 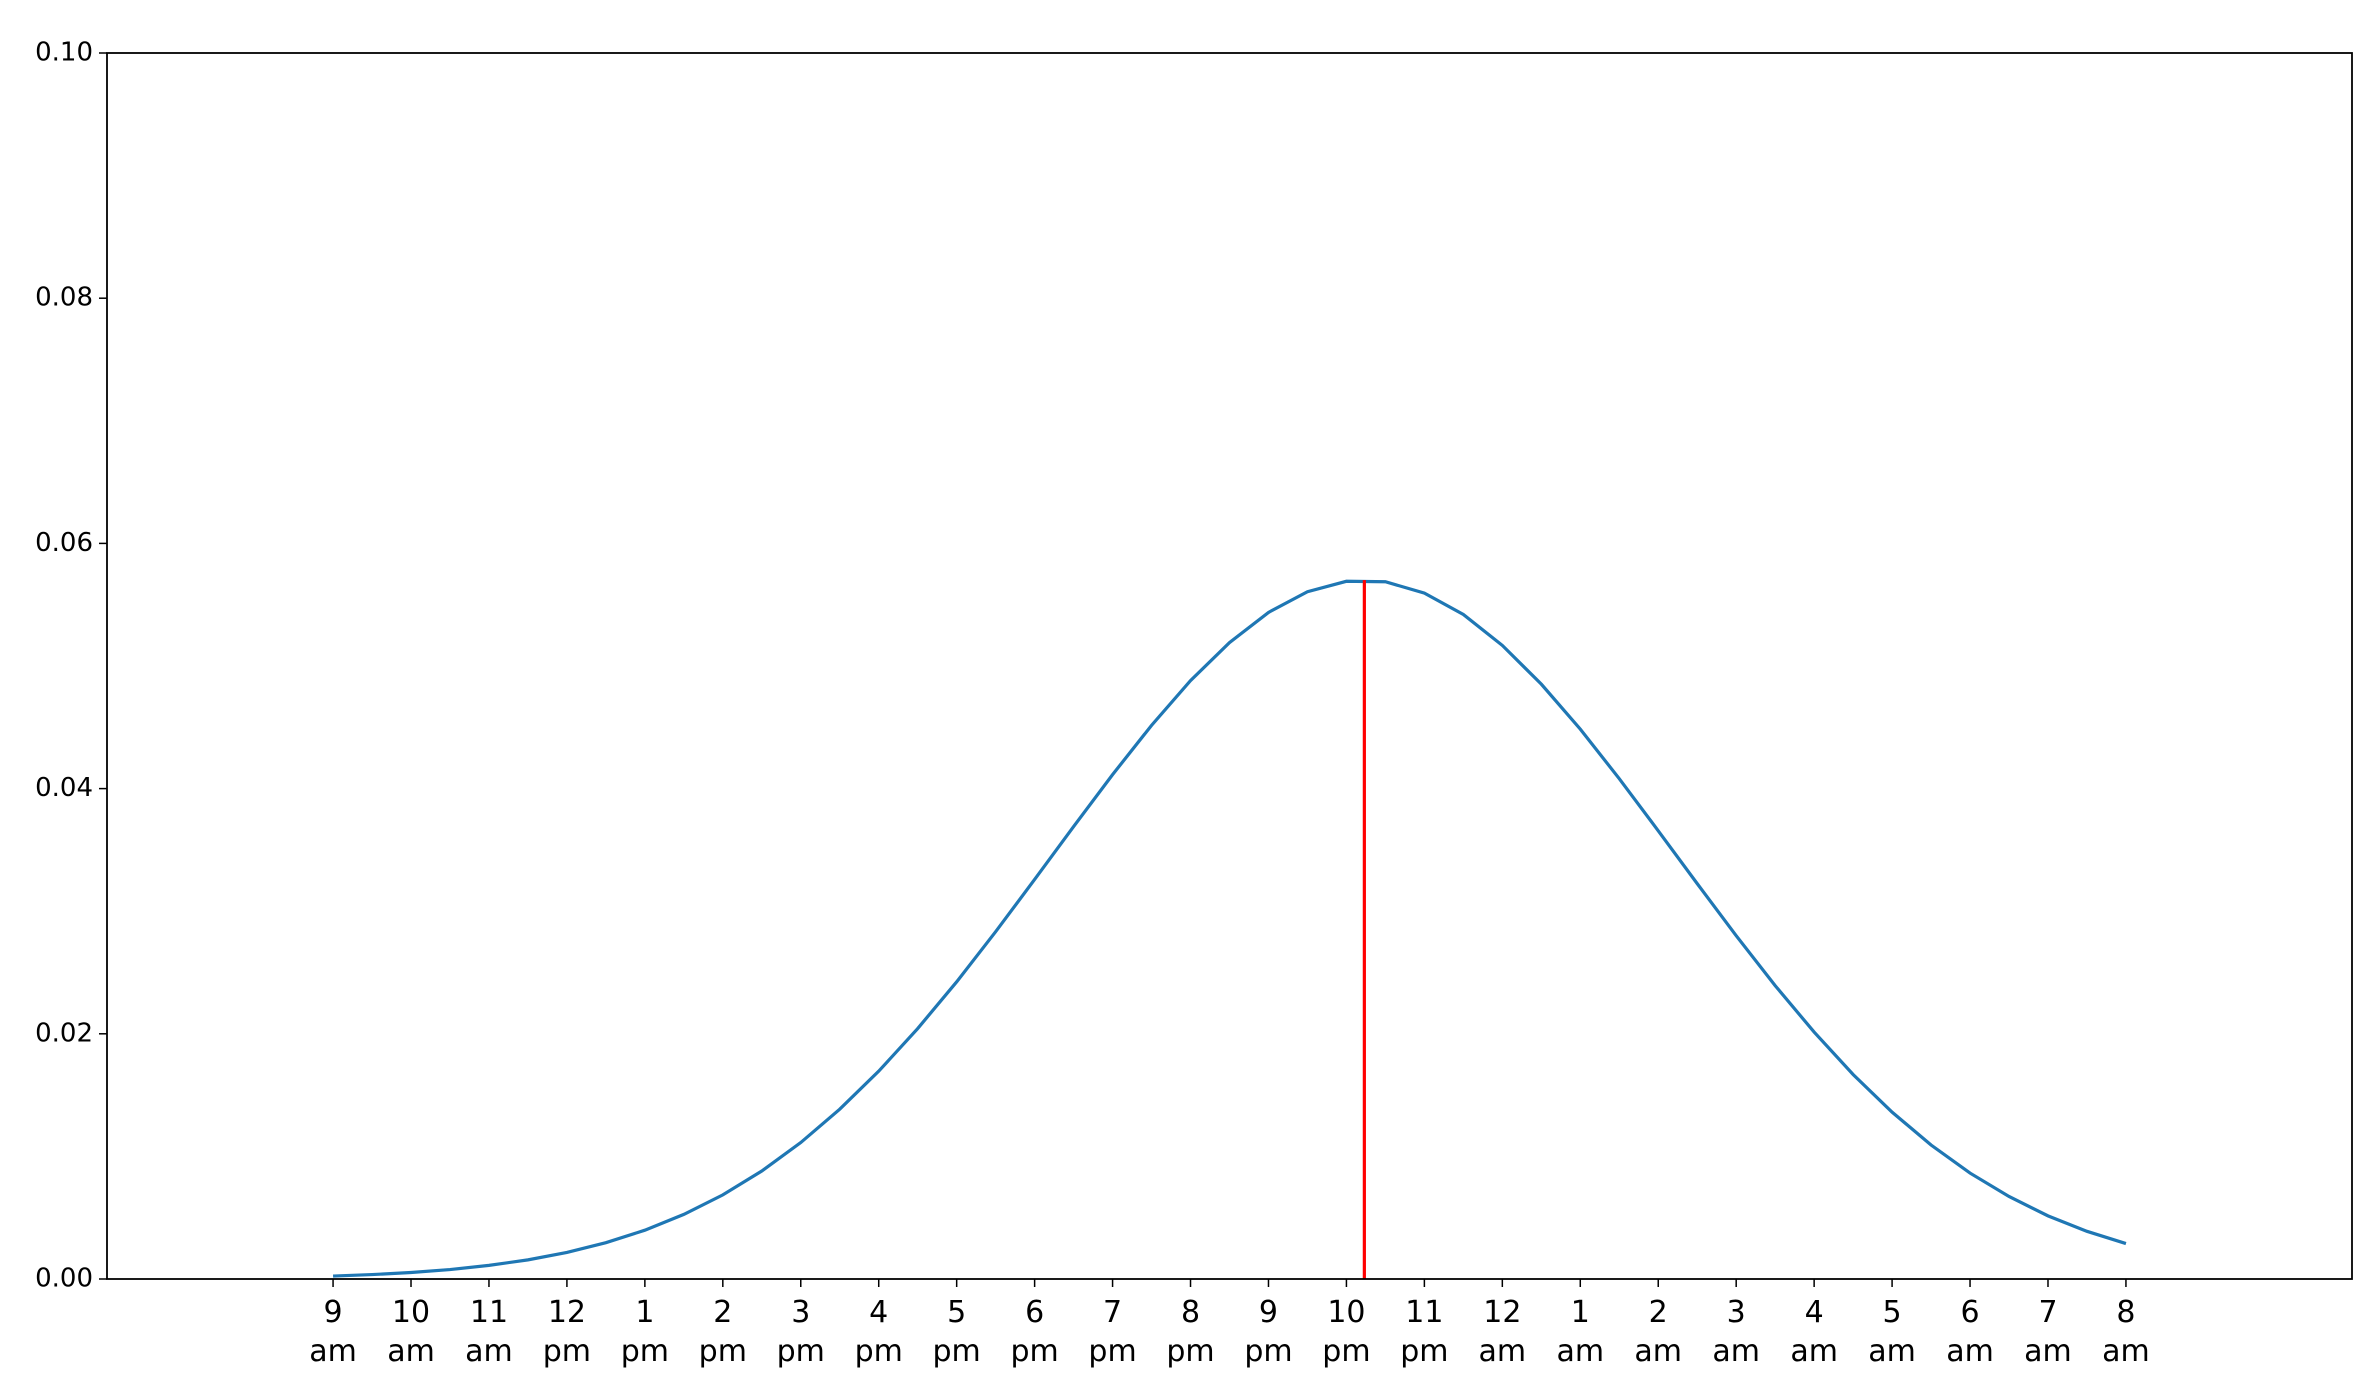 What do you see at coordinates (64, 1279) in the screenshot?
I see `y-tick-label: 0.00` at bounding box center [64, 1279].